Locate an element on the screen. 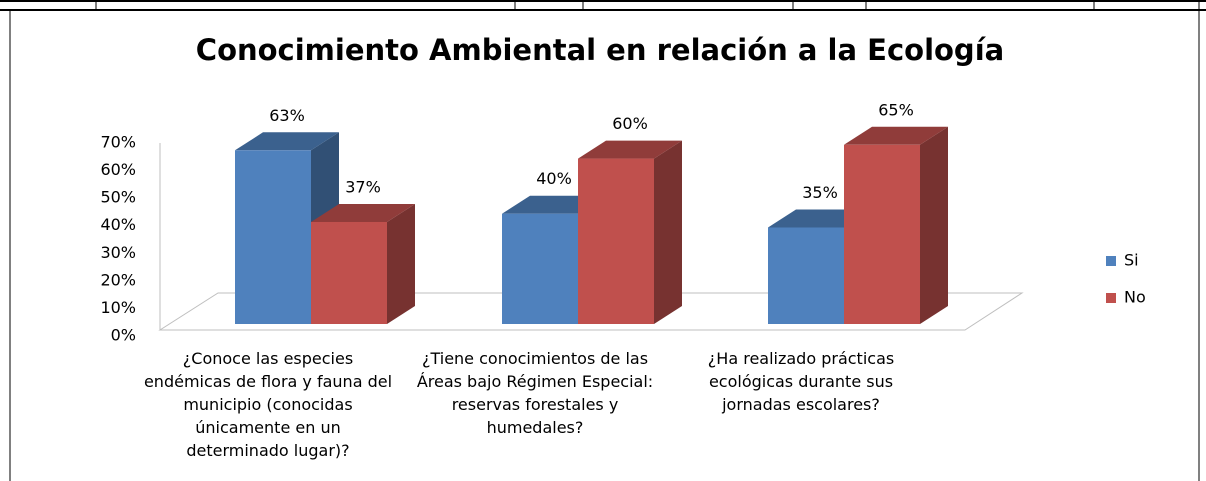 This screenshot has width=1206, height=481. legend-label: Si is located at coordinates (1131, 260).